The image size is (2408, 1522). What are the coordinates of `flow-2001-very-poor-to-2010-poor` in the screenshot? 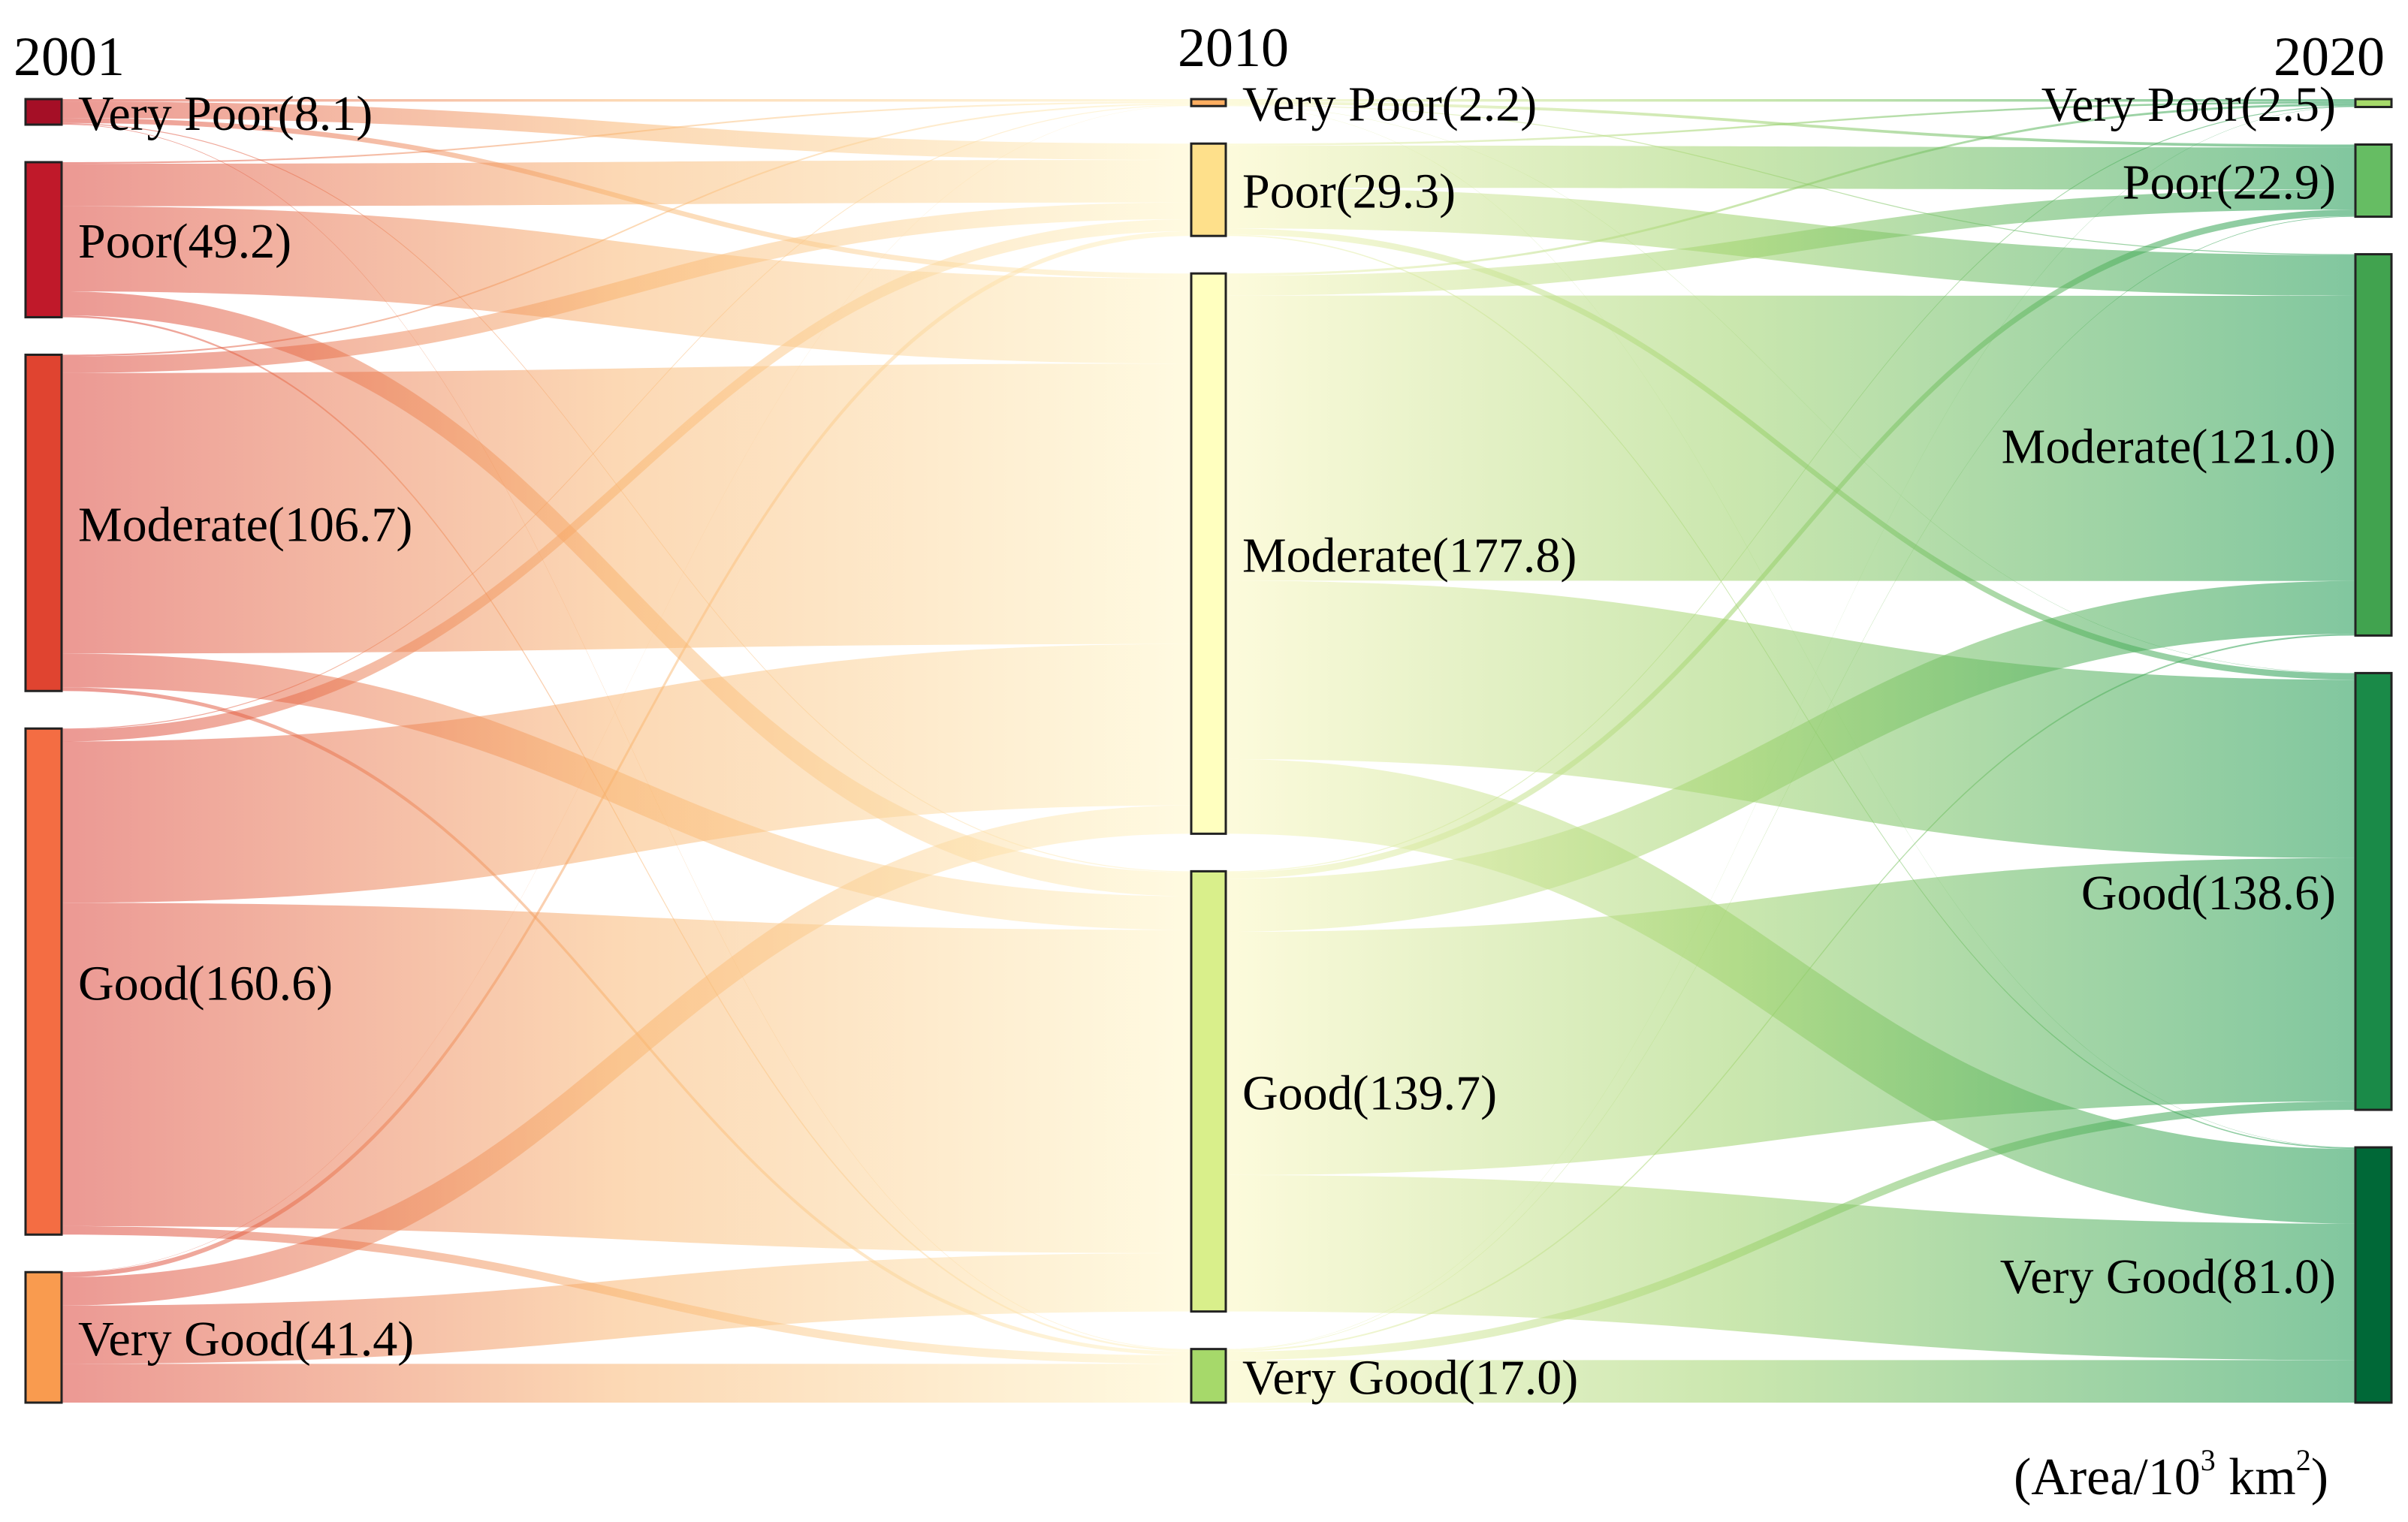 It's located at (626, 131).